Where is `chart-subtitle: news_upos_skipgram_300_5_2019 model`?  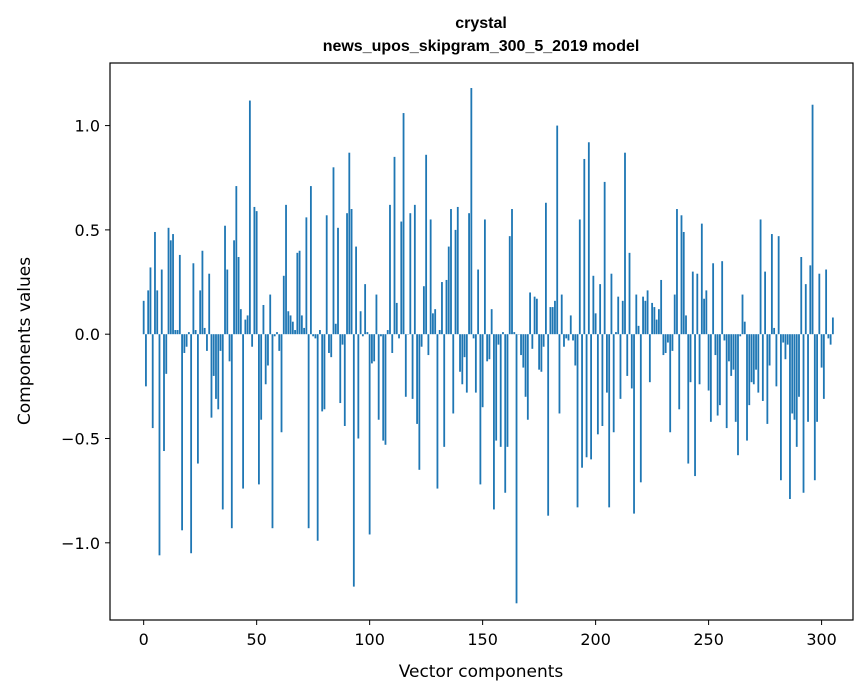 chart-subtitle: news_upos_skipgram_300_5_2019 model is located at coordinates (481, 46).